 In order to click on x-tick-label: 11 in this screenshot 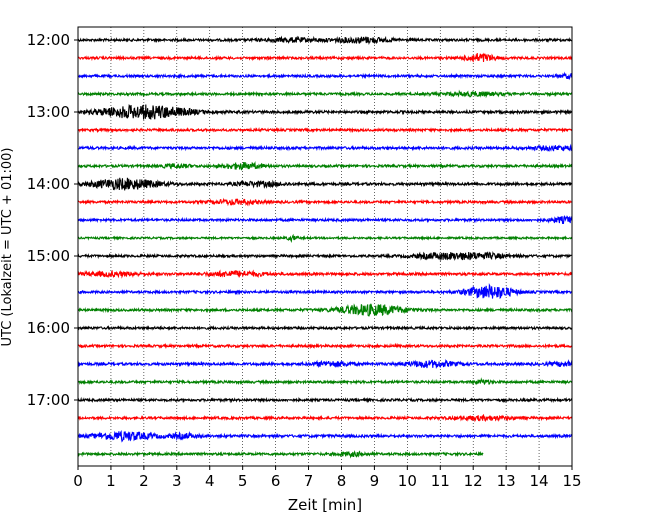, I will do `click(440, 481)`.